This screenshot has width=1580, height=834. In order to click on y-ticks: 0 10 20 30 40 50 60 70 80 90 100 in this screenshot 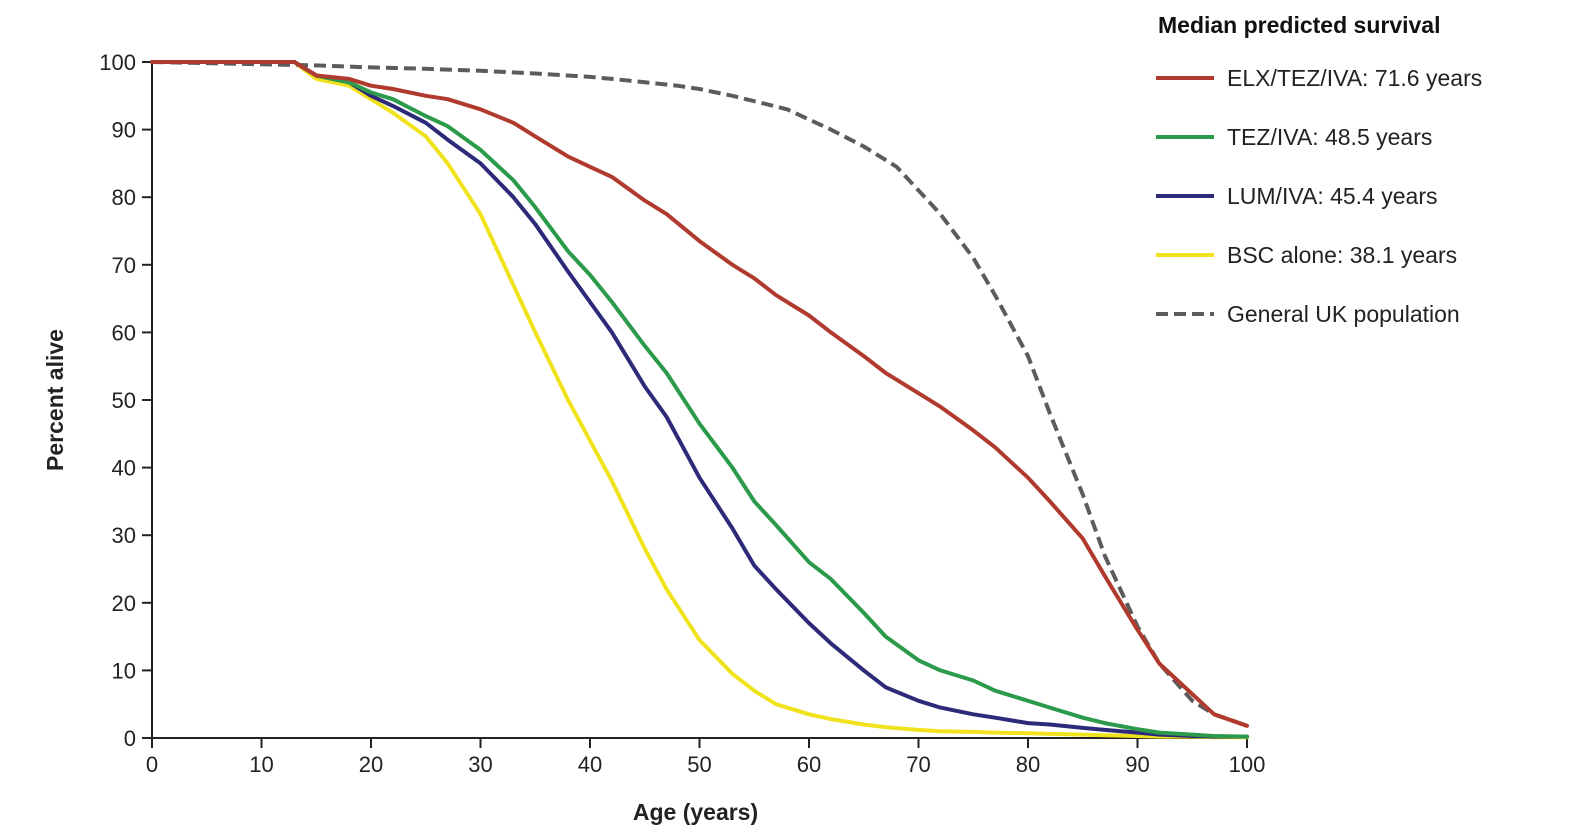, I will do `click(125, 400)`.